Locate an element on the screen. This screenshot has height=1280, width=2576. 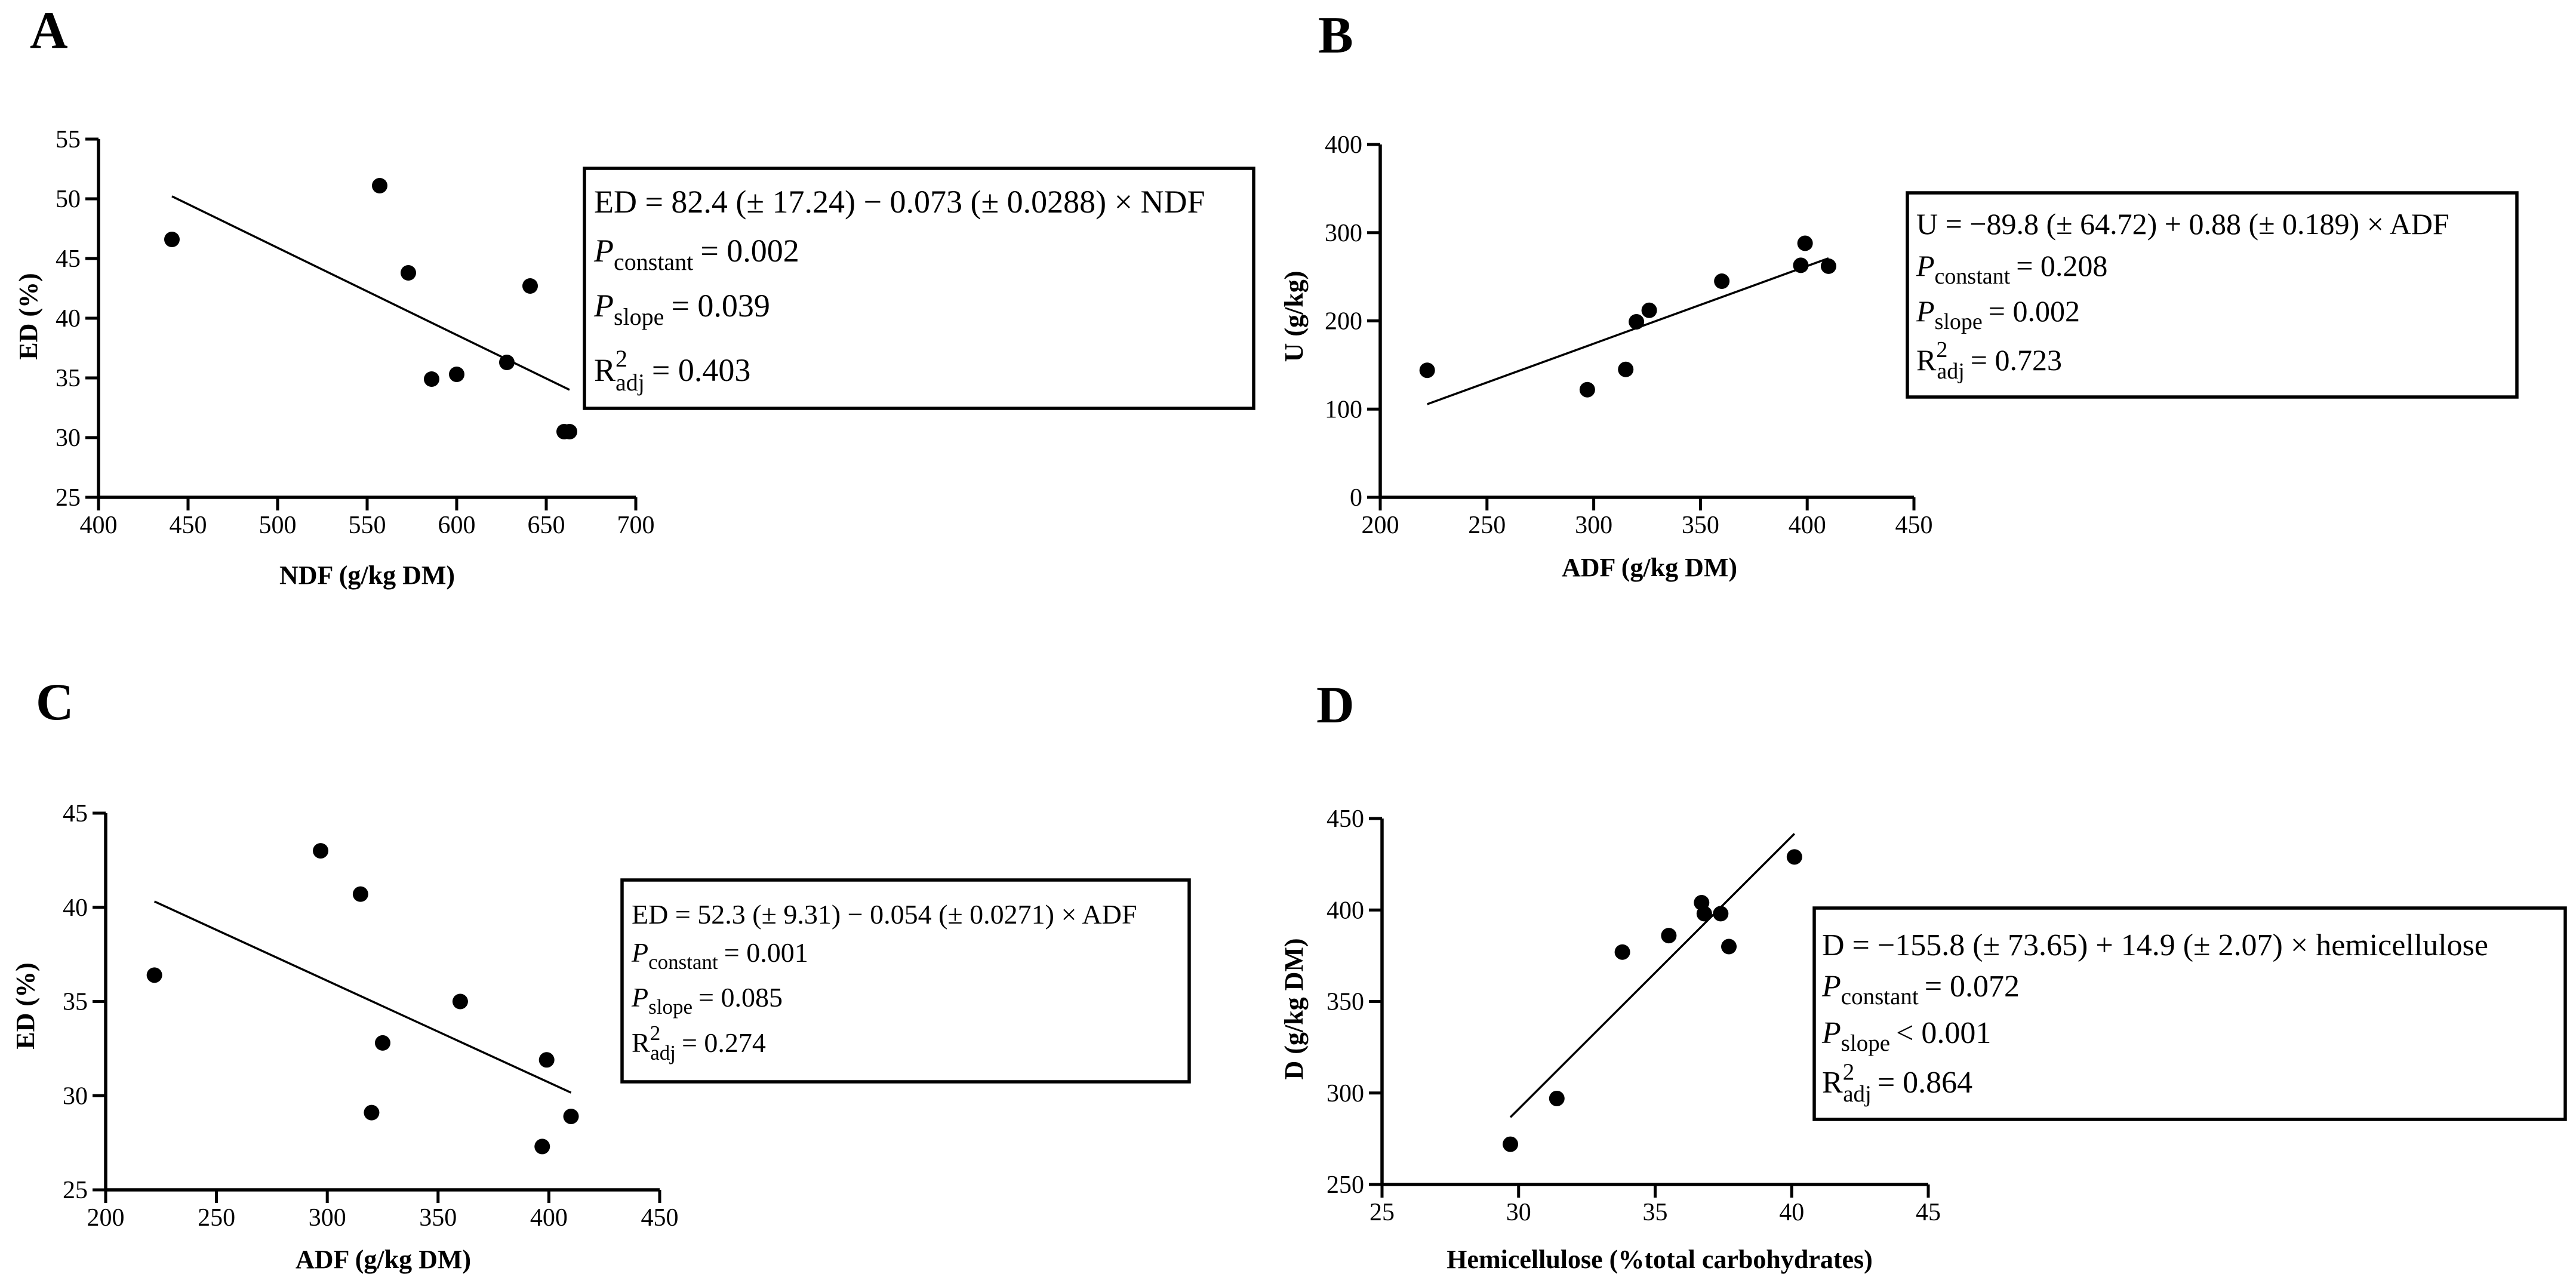
x-tick-label-b: 450 is located at coordinates (1914, 525).